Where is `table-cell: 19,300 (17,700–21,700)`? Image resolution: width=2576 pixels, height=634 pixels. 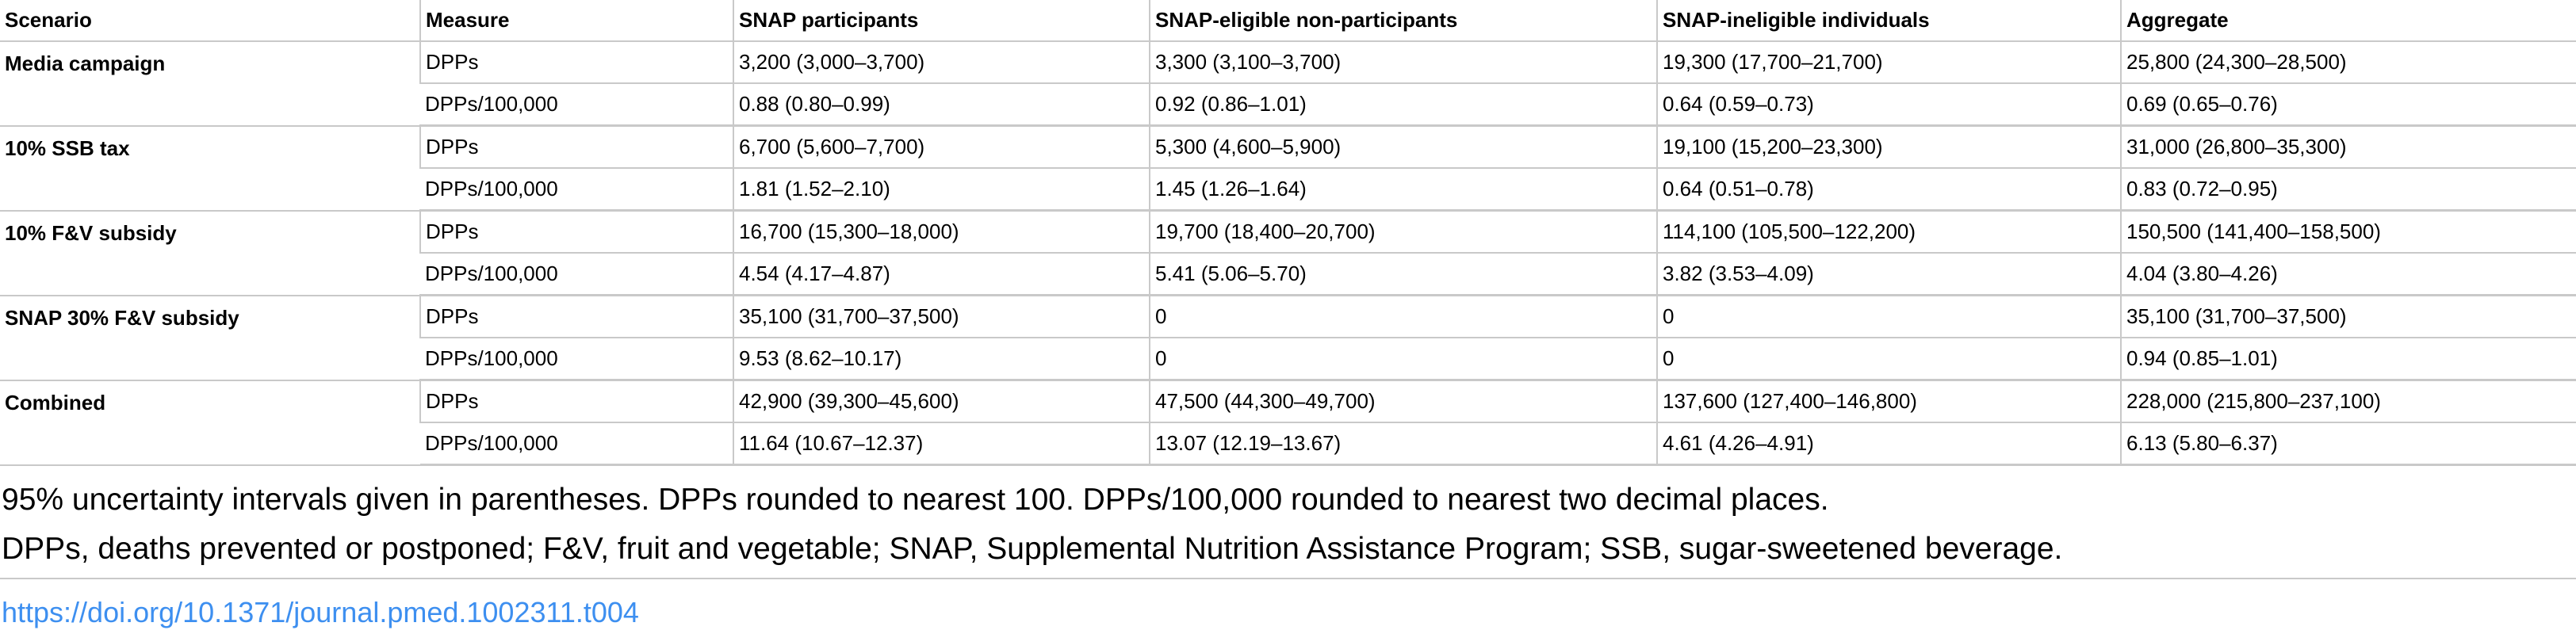 table-cell: 19,300 (17,700–21,700) is located at coordinates (1888, 62).